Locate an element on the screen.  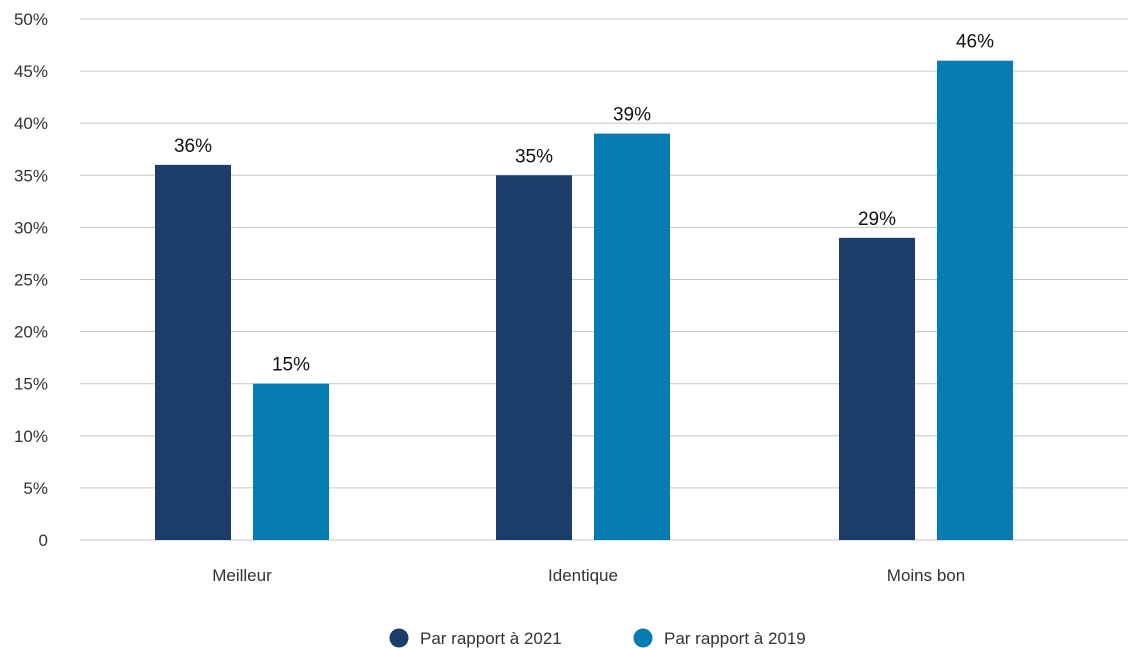
data-label: 29% is located at coordinates (877, 219).